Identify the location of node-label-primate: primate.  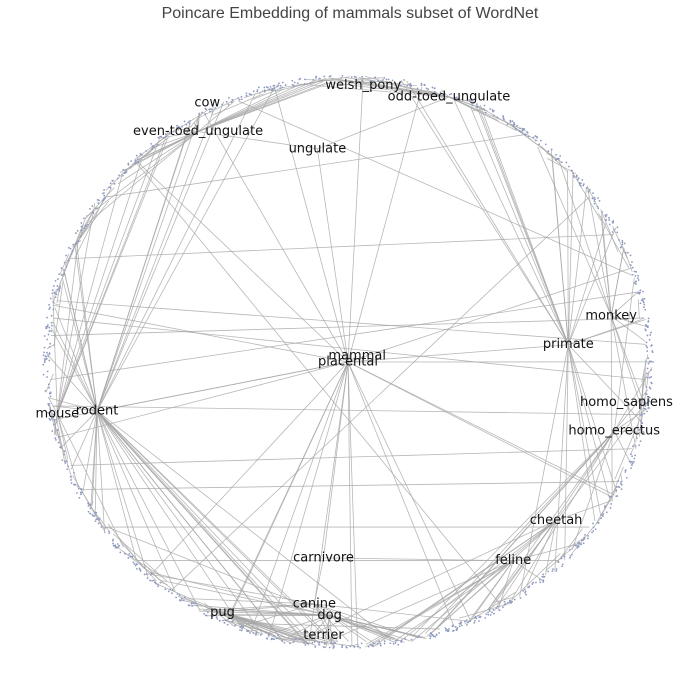
(568, 344).